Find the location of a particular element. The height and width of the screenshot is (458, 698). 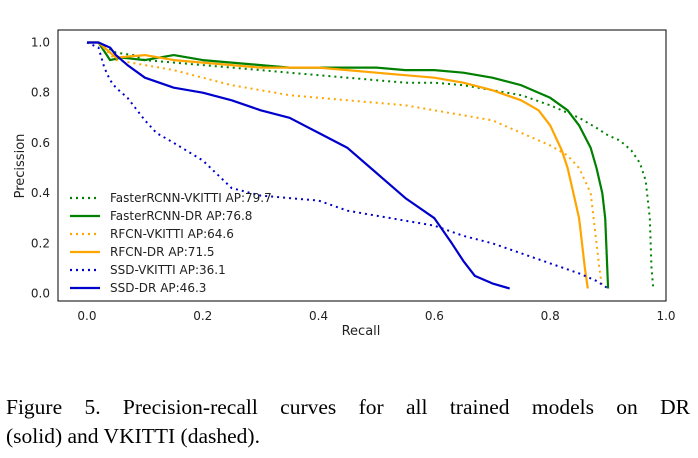

x-tick-label: 0.6 is located at coordinates (434, 316).